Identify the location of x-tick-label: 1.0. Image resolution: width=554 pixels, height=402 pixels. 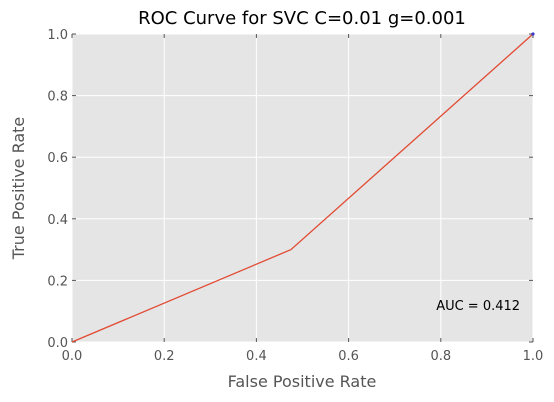
(533, 356).